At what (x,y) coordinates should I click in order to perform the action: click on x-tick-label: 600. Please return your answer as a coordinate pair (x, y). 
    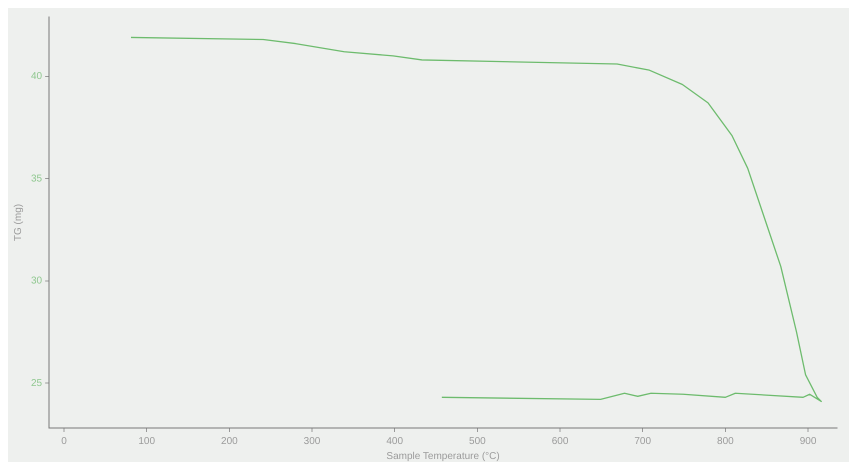
    Looking at the image, I should click on (560, 441).